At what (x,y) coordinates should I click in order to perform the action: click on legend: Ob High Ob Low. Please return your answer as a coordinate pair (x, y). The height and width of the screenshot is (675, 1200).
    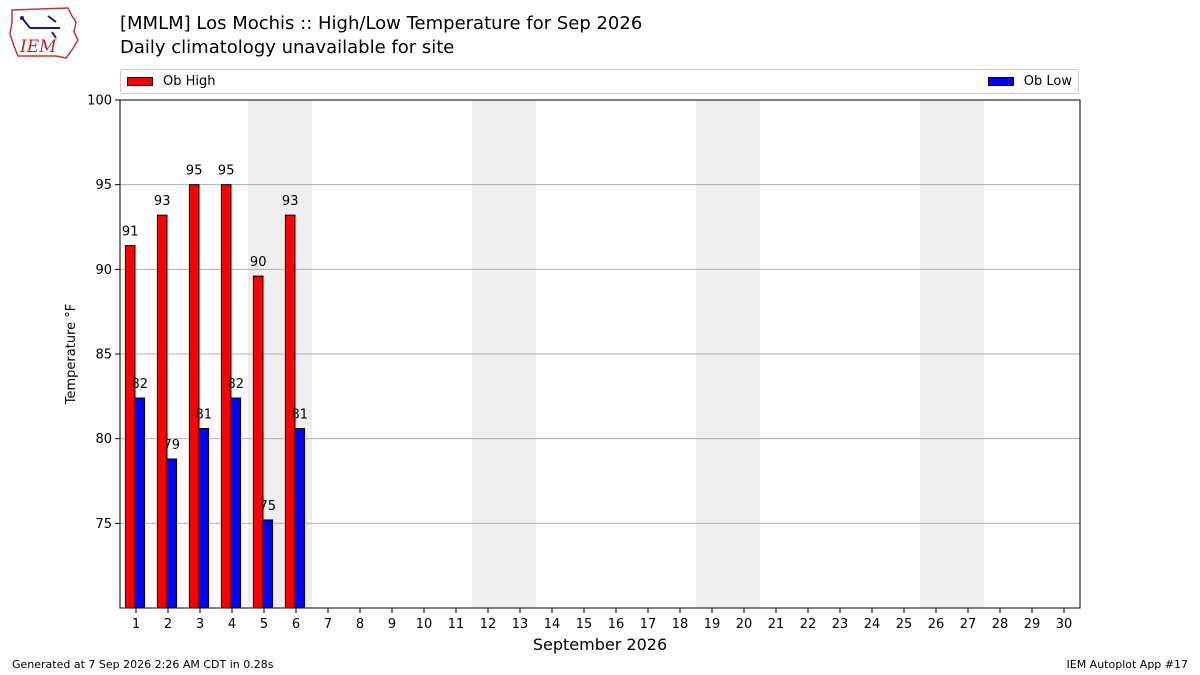
    Looking at the image, I should click on (599, 81).